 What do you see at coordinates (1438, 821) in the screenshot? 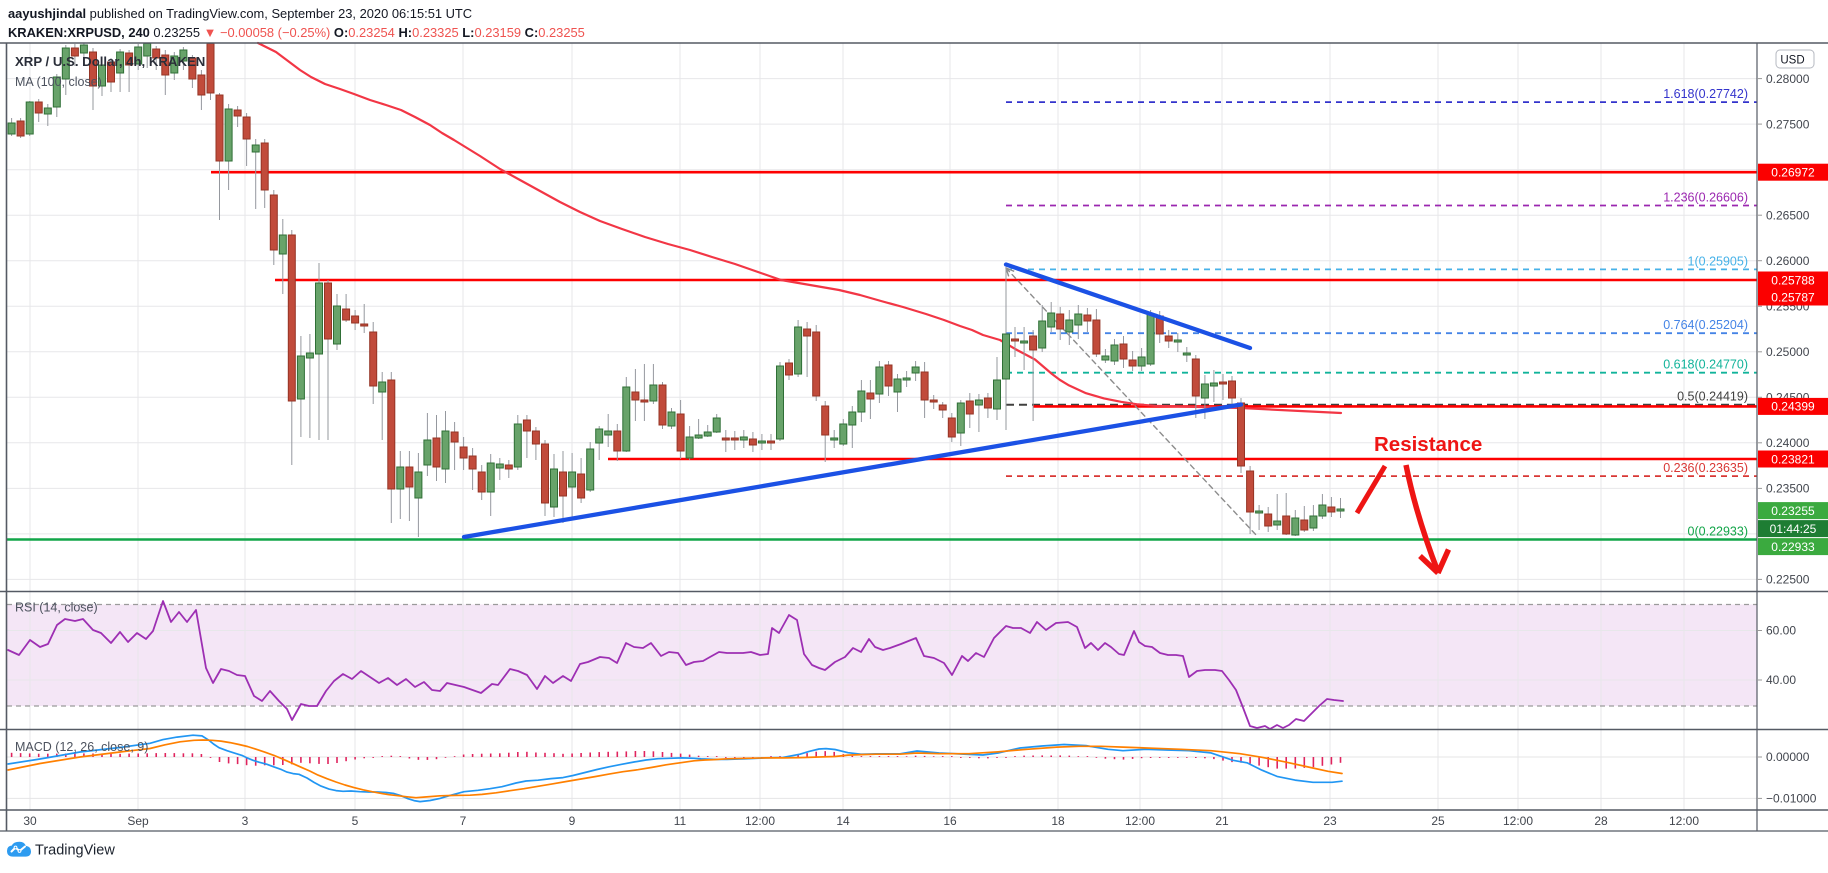
I see `svg-text: 25` at bounding box center [1438, 821].